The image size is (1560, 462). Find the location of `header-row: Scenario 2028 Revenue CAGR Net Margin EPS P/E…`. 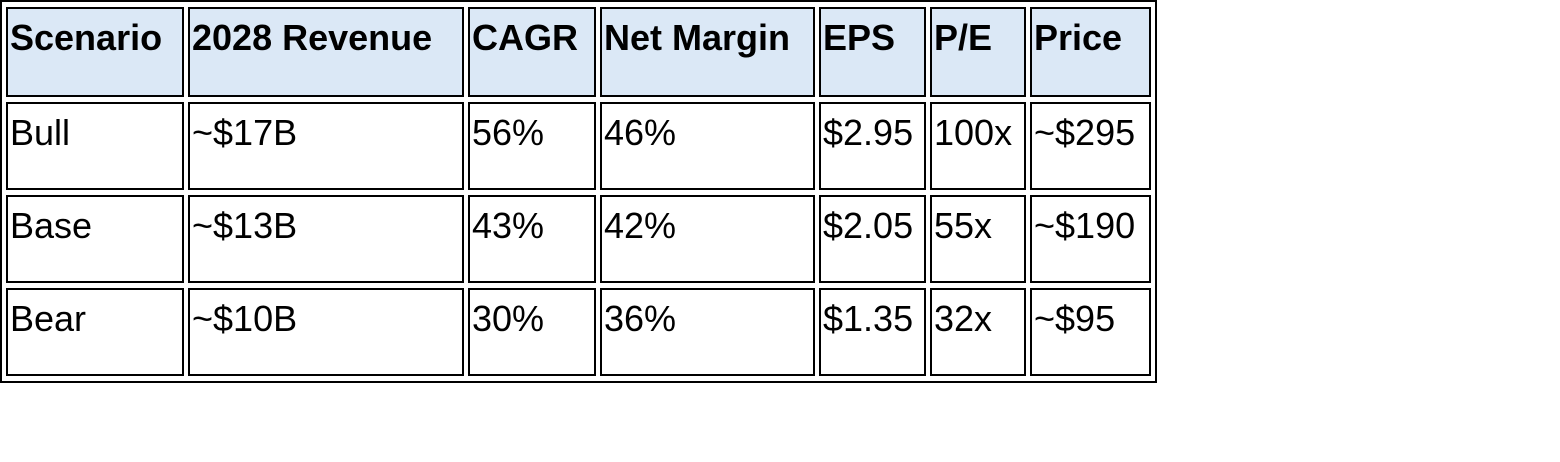

header-row: Scenario 2028 Revenue CAGR Net Margin EPS P/E… is located at coordinates (578, 52).